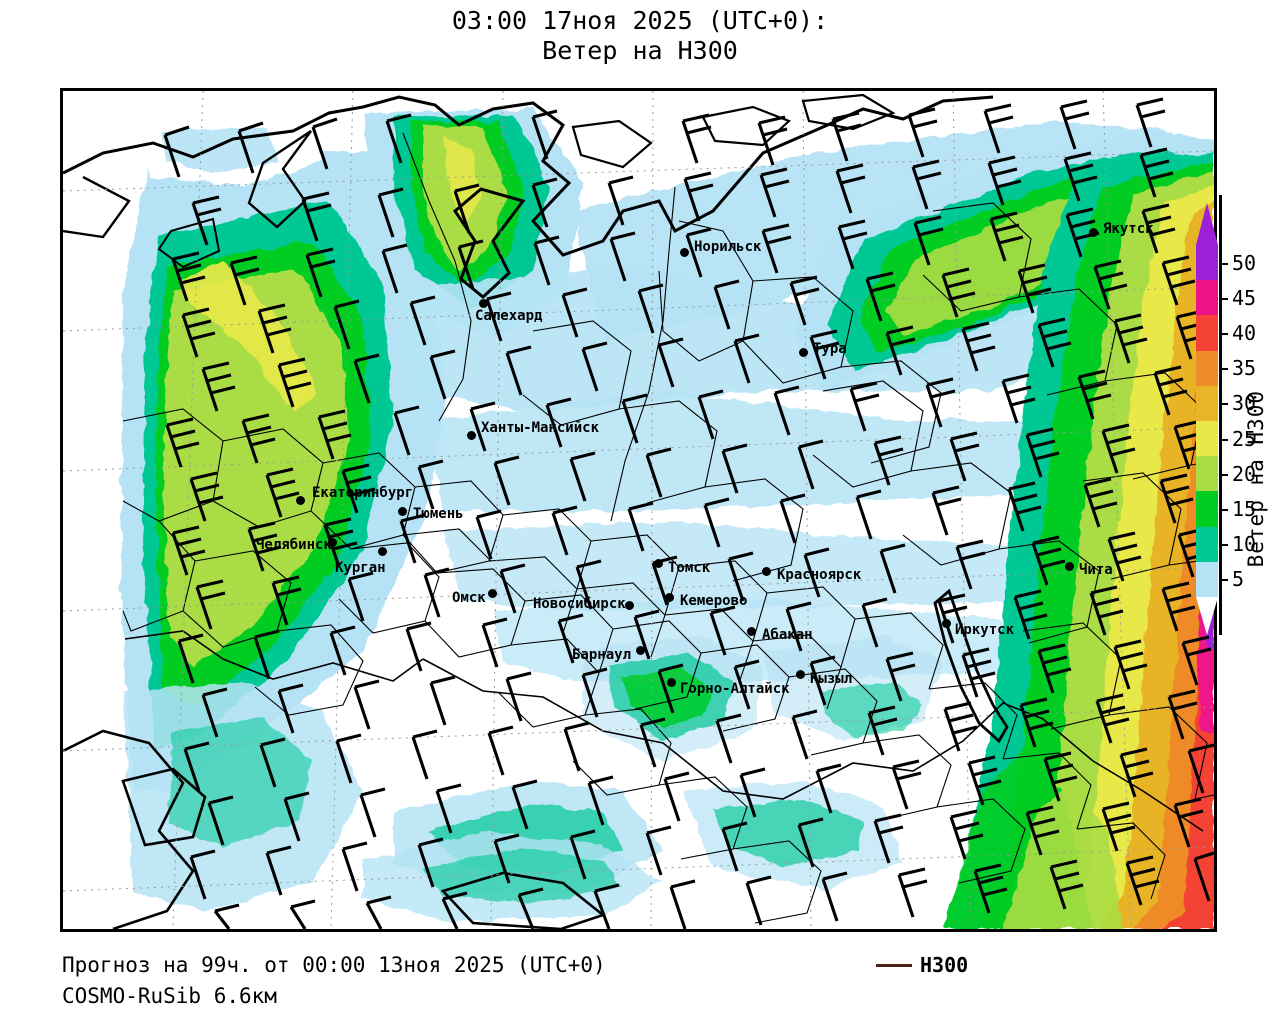  What do you see at coordinates (831, 679) in the screenshot?
I see `city-label: Кызыл` at bounding box center [831, 679].